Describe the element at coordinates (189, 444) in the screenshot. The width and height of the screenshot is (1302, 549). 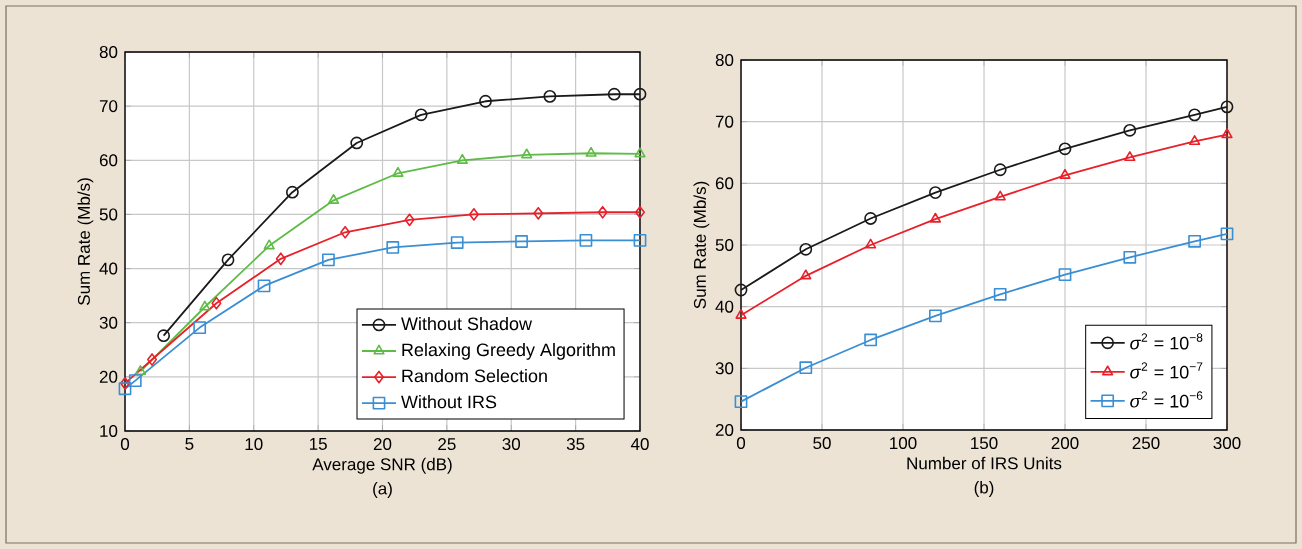
I see `x-tick-label: 5` at that location.